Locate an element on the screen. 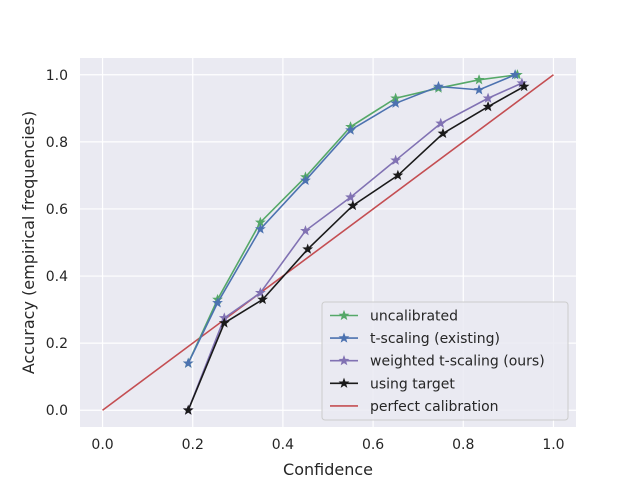 This screenshot has width=640, height=480. y-tick-label: 0.4 is located at coordinates (57, 277).